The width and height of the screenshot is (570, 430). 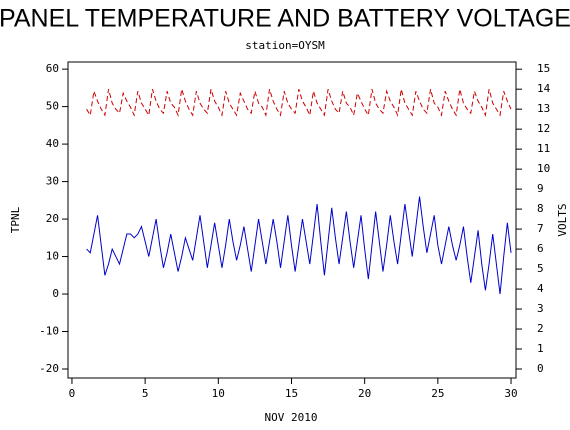 What do you see at coordinates (49, 368) in the screenshot?
I see `y-tick-label: -20` at bounding box center [49, 368].